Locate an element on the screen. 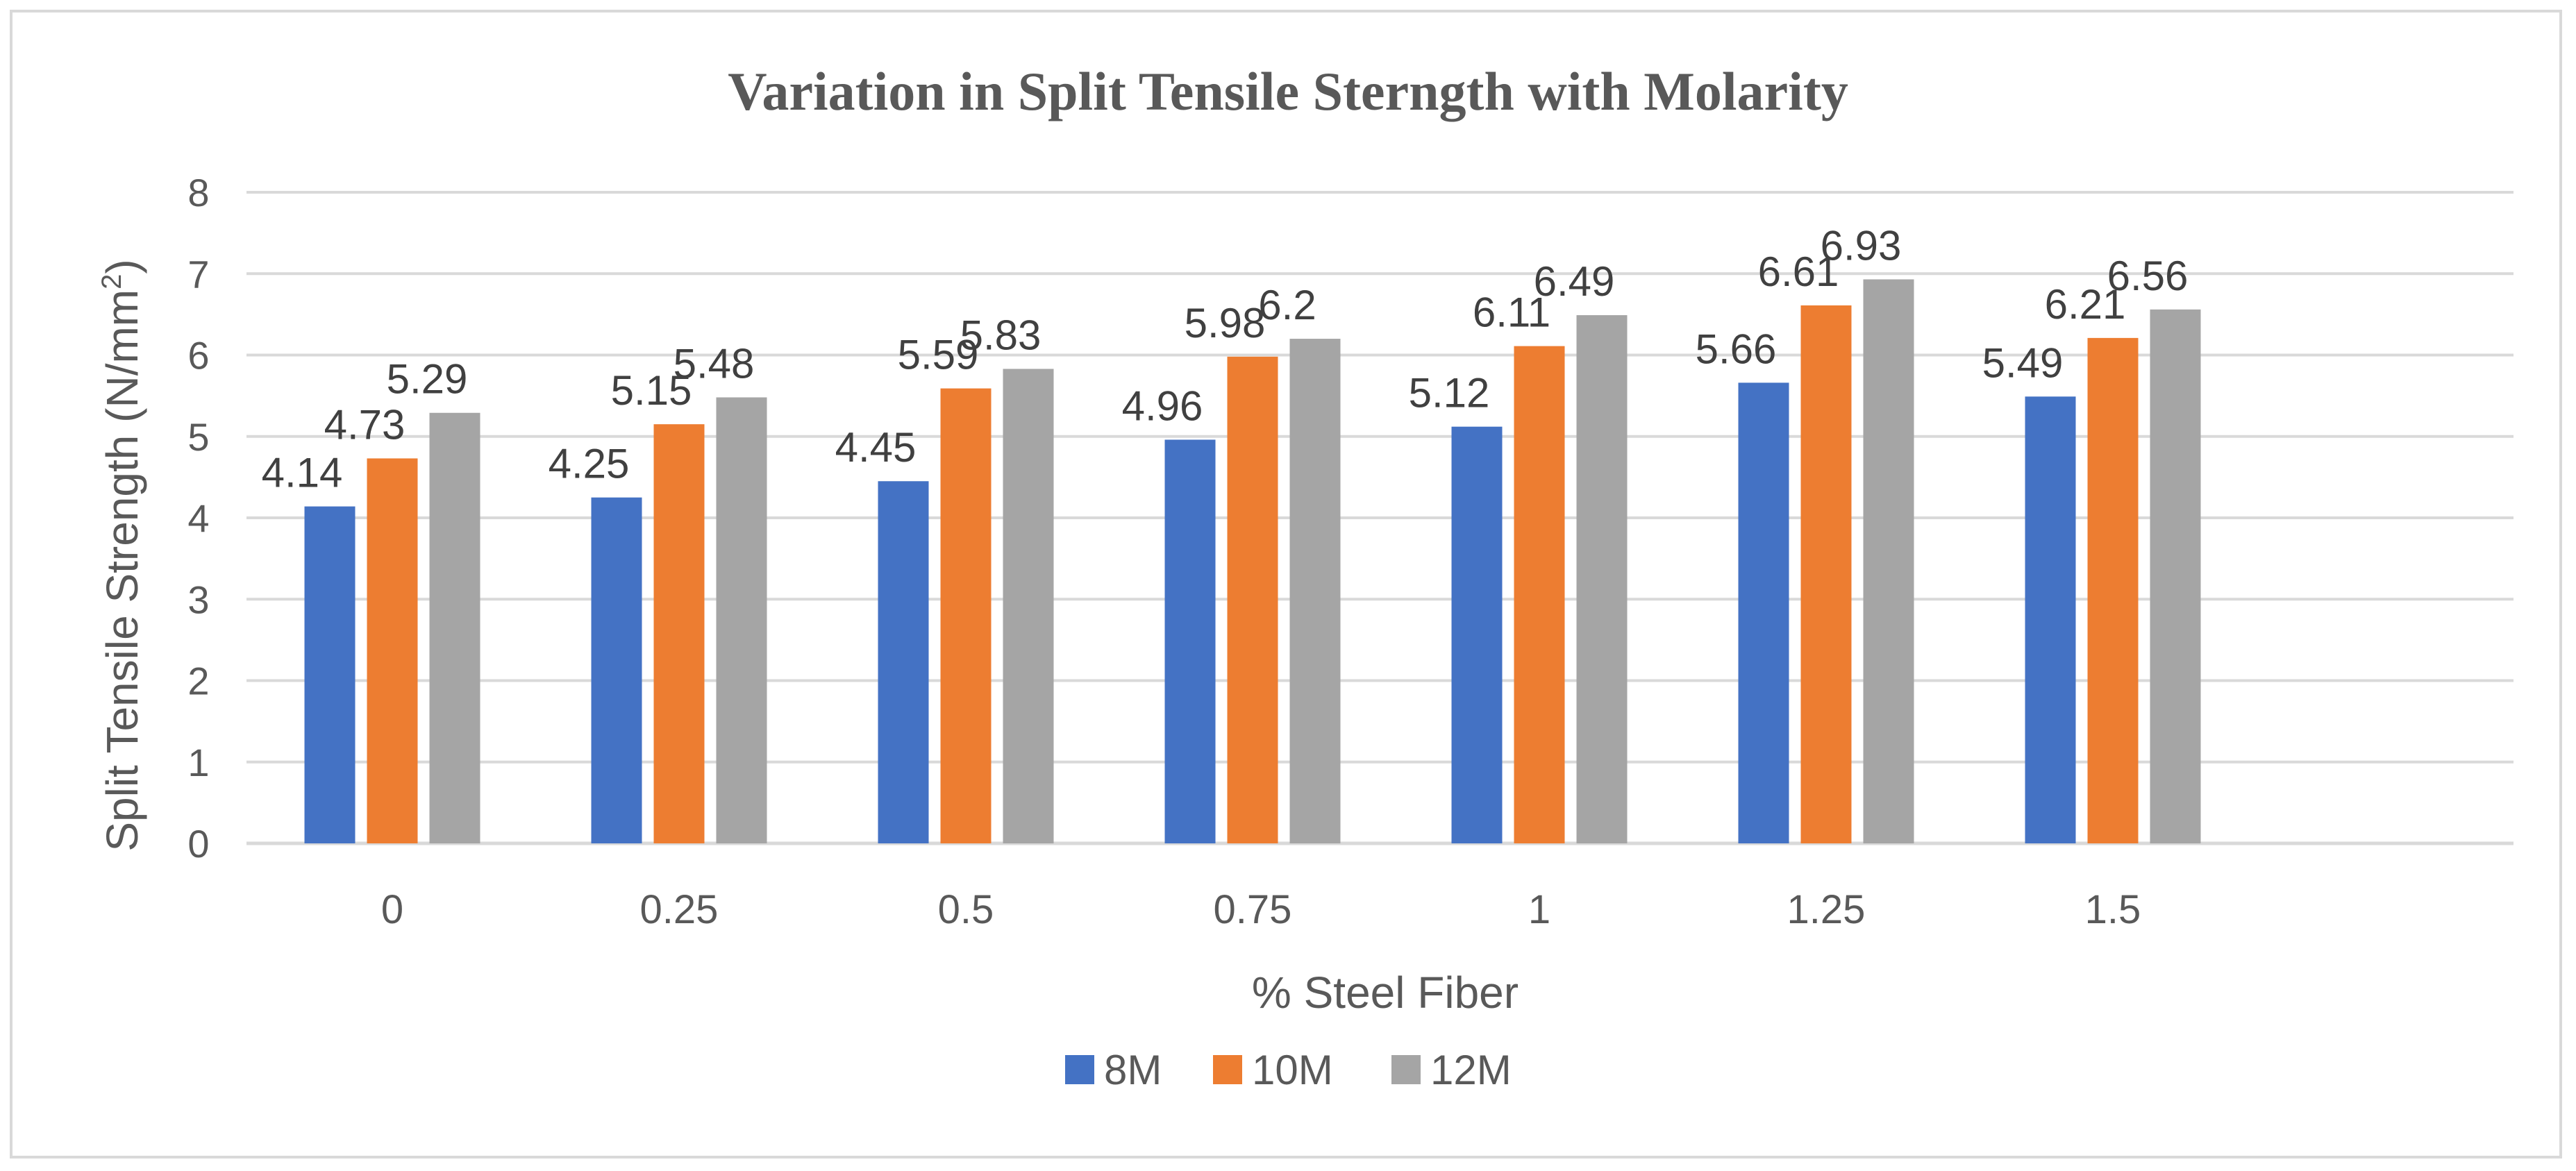 The image size is (2576, 1171). x-axis-label: % Steel Fiber is located at coordinates (1385, 993).